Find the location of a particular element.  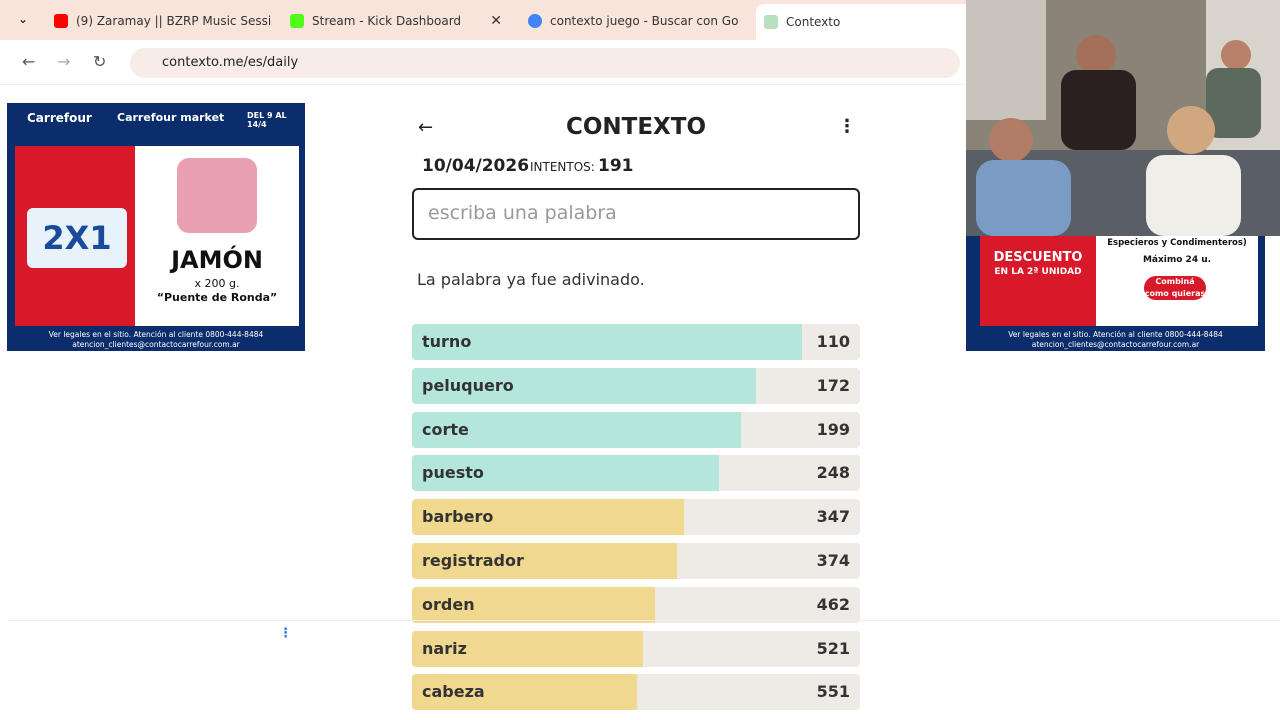

guess-row: nariz 521 is located at coordinates (636, 648).